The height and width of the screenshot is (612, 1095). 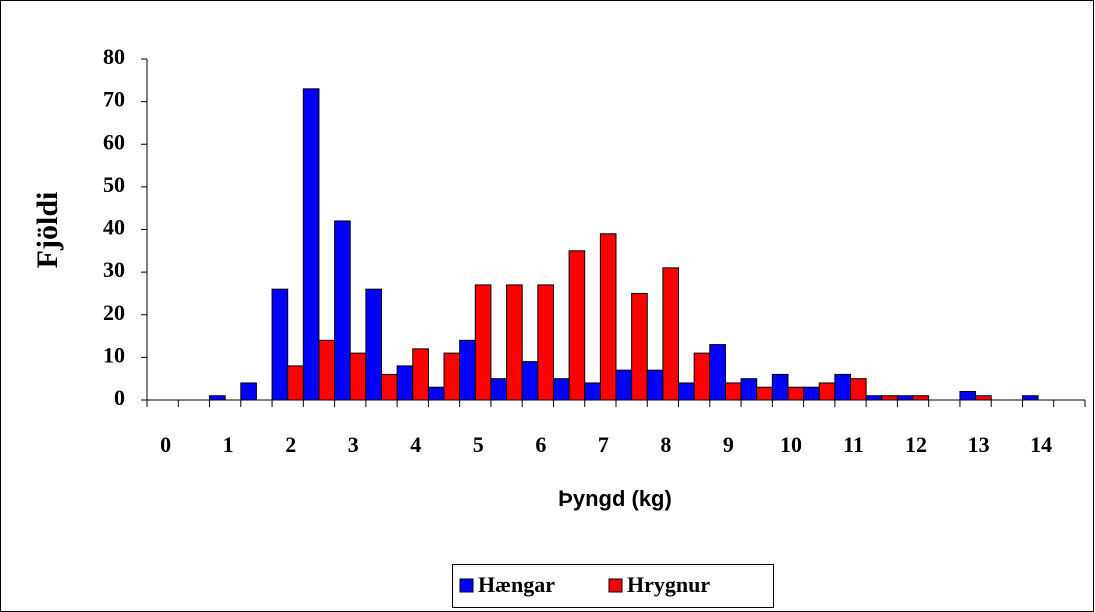 I want to click on y-tick-label: 80, so click(x=114, y=56).